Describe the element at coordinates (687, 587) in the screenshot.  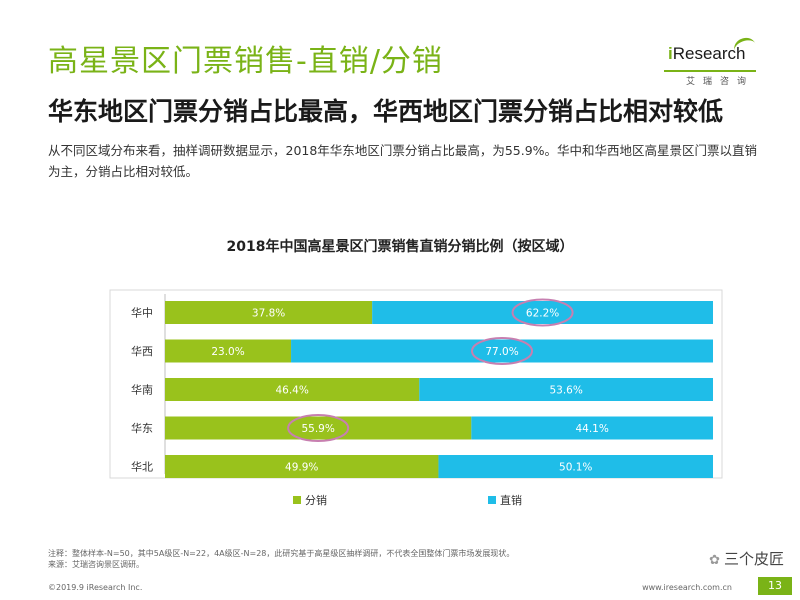
I see `website: www.iresearch.com.cn` at that location.